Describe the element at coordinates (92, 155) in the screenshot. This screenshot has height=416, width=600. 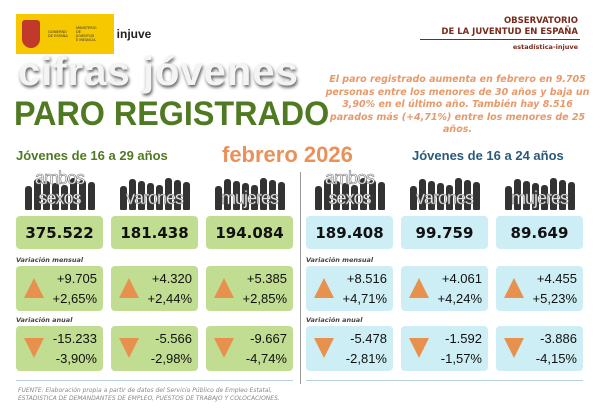
I see `group-title-16-29: Jóvenes de 16 a 29 años` at that location.